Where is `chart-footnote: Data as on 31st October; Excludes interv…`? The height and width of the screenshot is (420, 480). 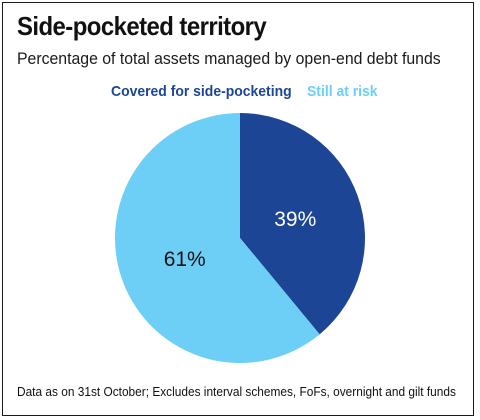
chart-footnote: Data as on 31st October; Excludes interv… is located at coordinates (236, 392).